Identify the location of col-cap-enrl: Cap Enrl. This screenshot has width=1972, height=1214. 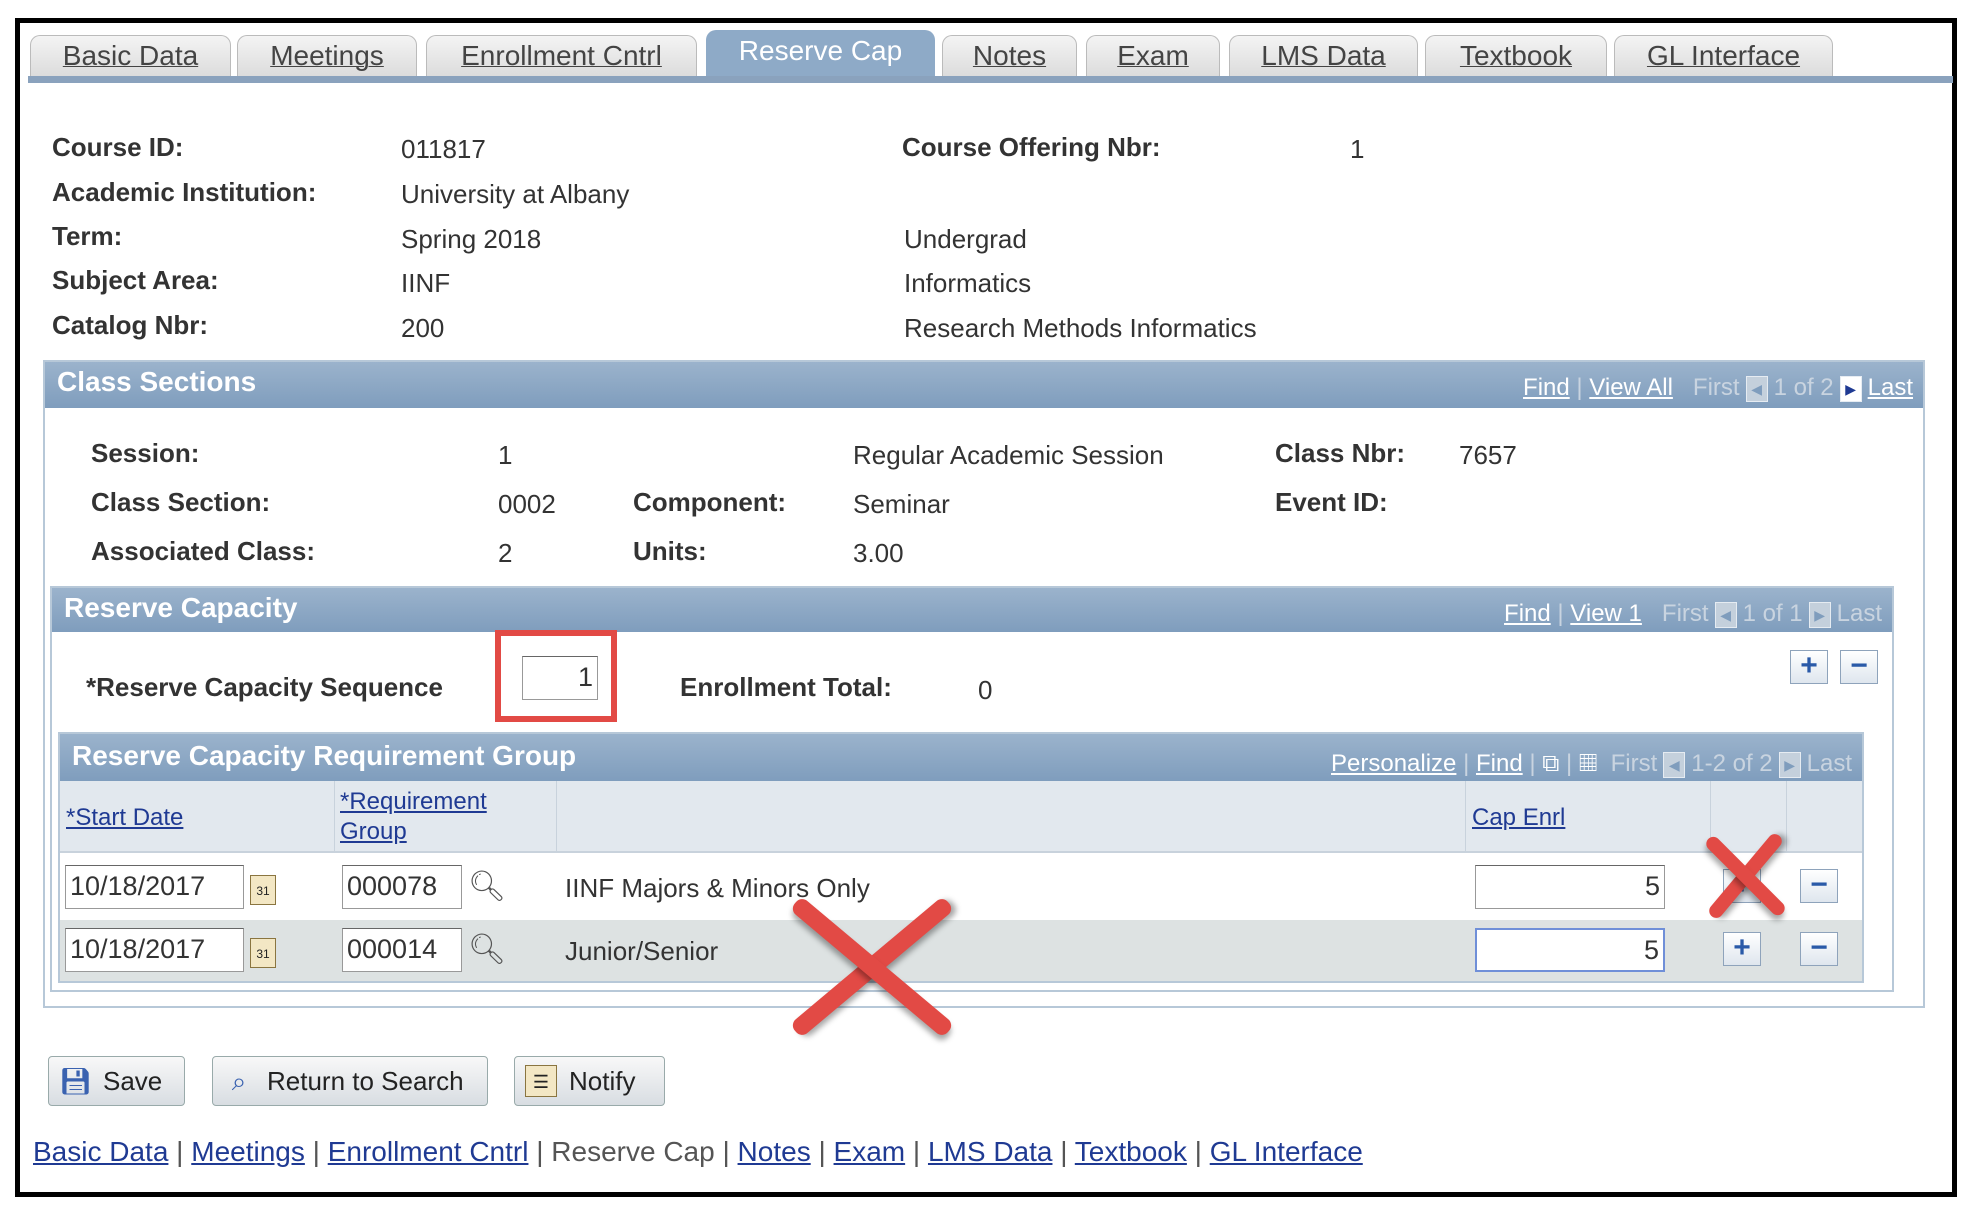
(1519, 817).